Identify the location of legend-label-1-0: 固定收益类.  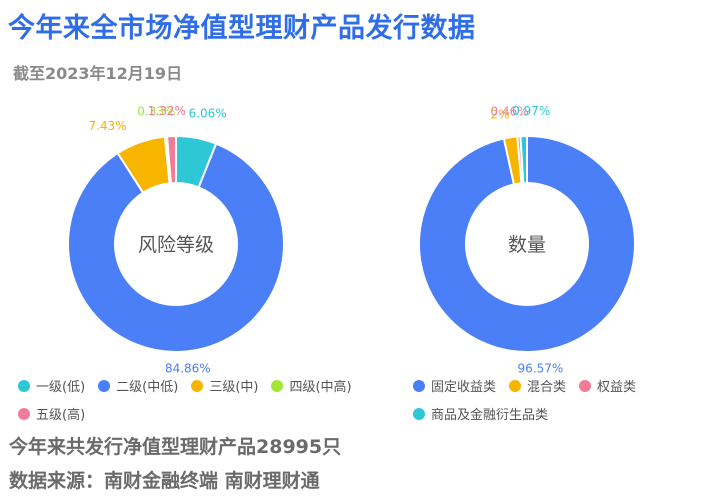
(464, 387).